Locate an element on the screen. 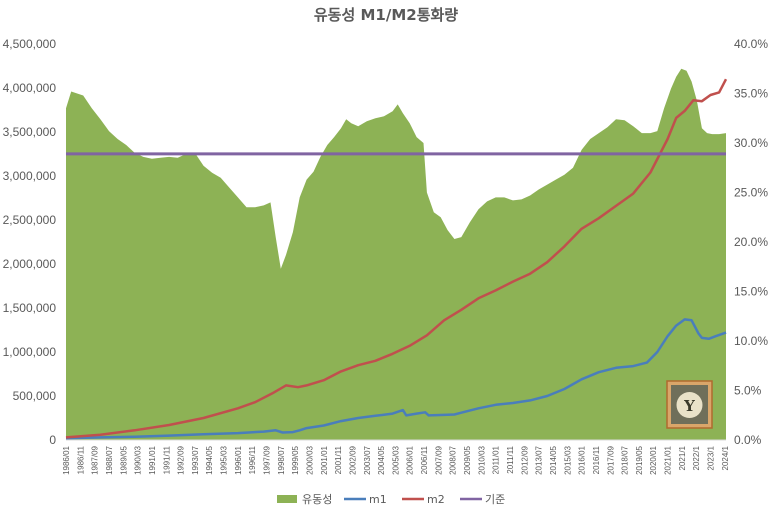  x-tick-label: 1986/11 is located at coordinates (80, 459).